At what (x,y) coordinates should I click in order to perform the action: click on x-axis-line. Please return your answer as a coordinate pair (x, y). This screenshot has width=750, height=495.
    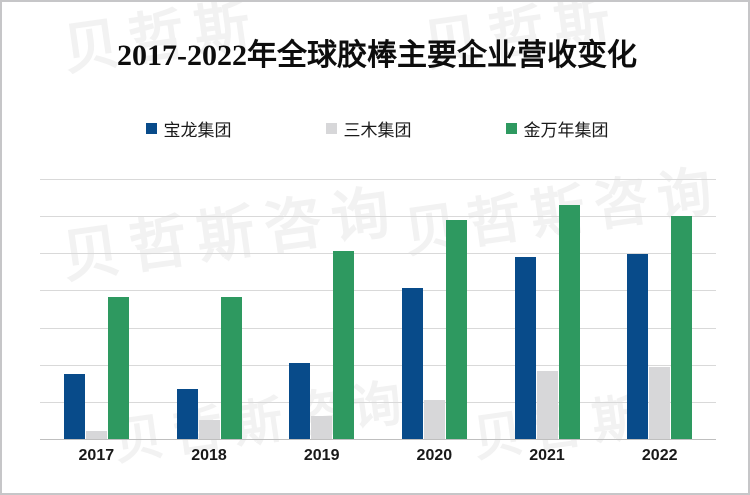
    Looking at the image, I should click on (378, 439).